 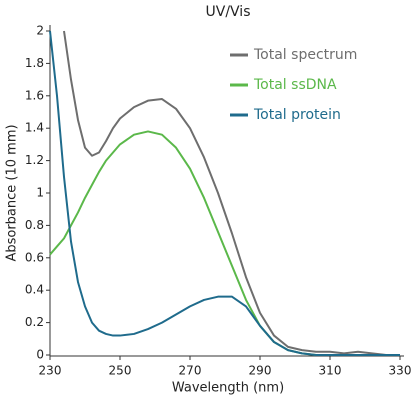 I want to click on y-tick-label: 1.4, so click(x=34, y=128).